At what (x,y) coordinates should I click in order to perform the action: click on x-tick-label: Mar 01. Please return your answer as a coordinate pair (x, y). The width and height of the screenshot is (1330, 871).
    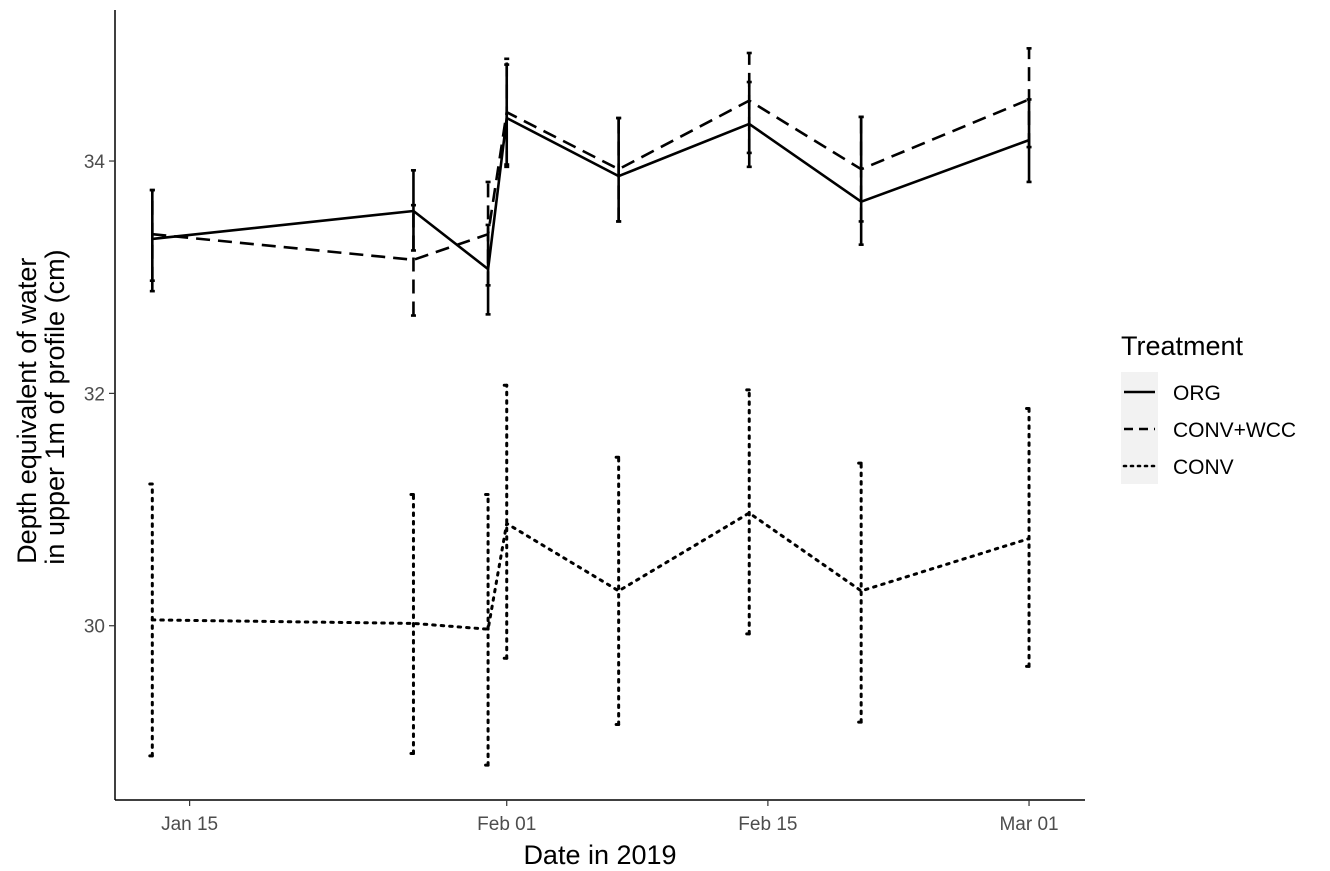
    Looking at the image, I should click on (1028, 824).